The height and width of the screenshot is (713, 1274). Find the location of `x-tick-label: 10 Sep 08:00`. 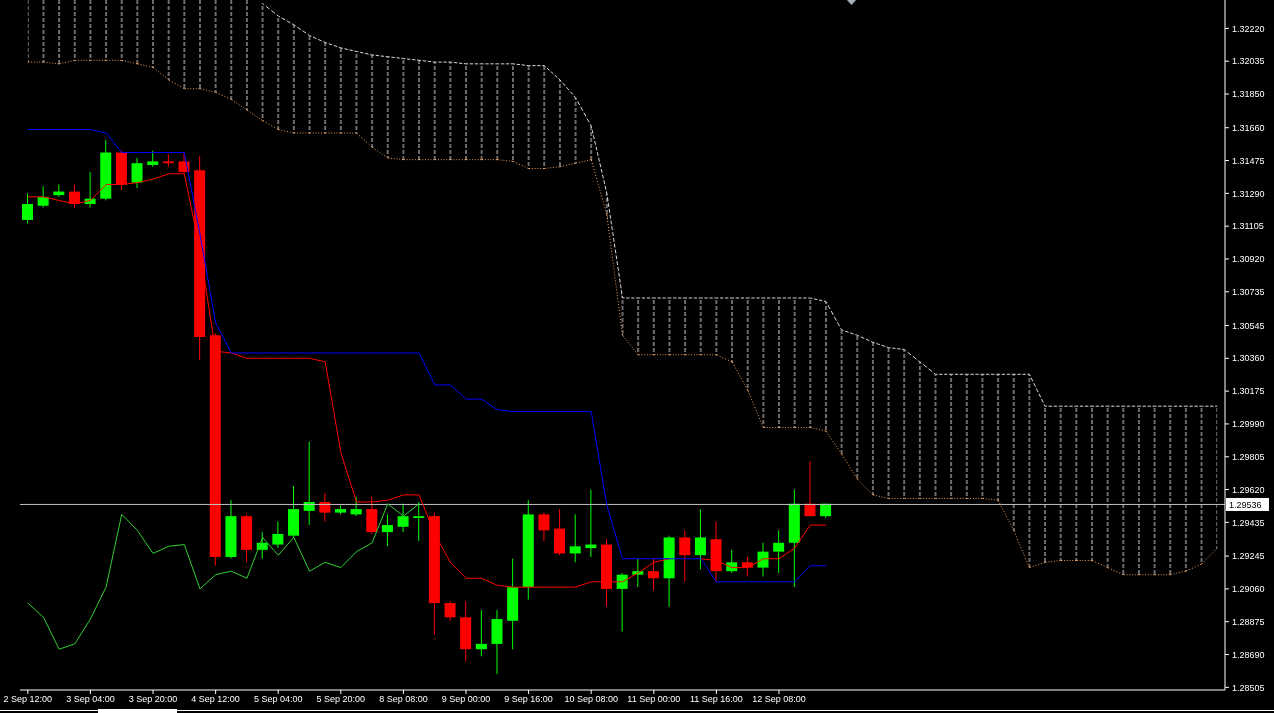

x-tick-label: 10 Sep 08:00 is located at coordinates (591, 699).